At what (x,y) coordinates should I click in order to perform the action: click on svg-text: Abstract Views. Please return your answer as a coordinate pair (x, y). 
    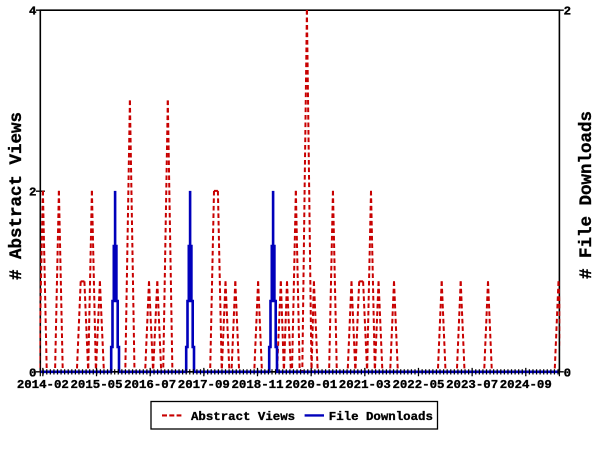
    Looking at the image, I should click on (243, 417).